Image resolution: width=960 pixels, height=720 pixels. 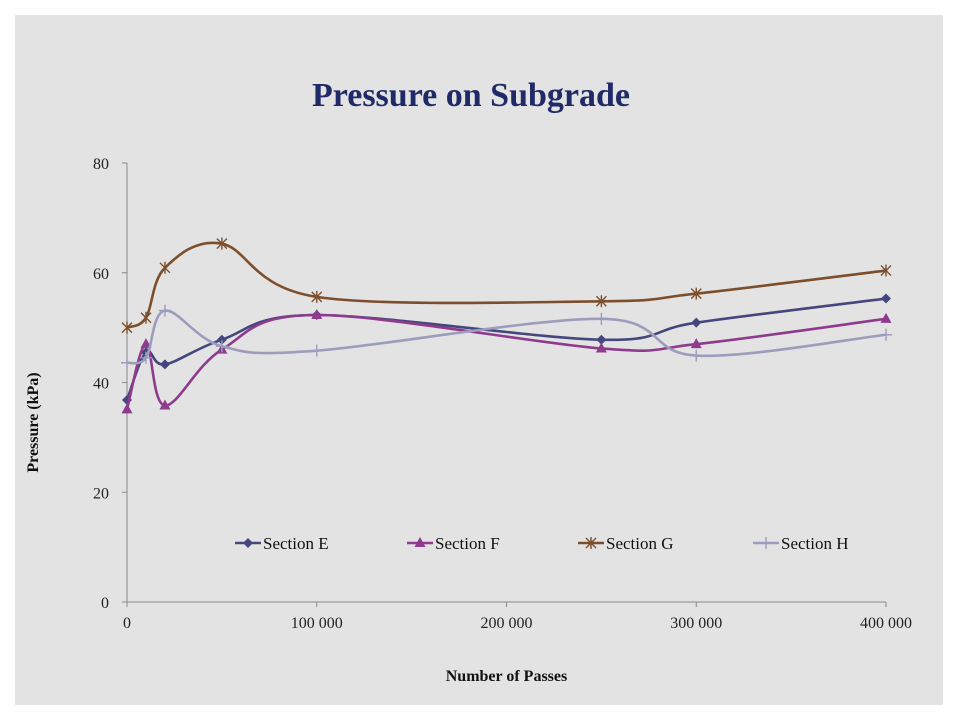 I want to click on y-tick-label: 60, so click(x=101, y=274).